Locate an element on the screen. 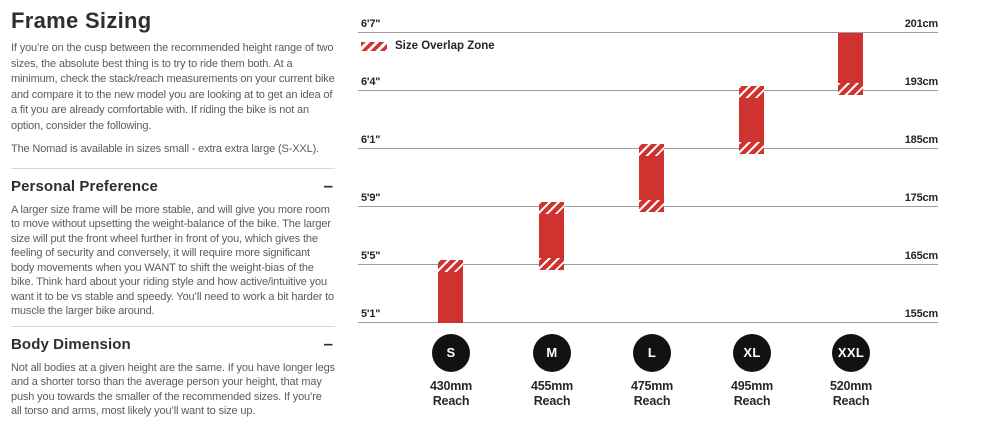  size-letter: L is located at coordinates (652, 352).